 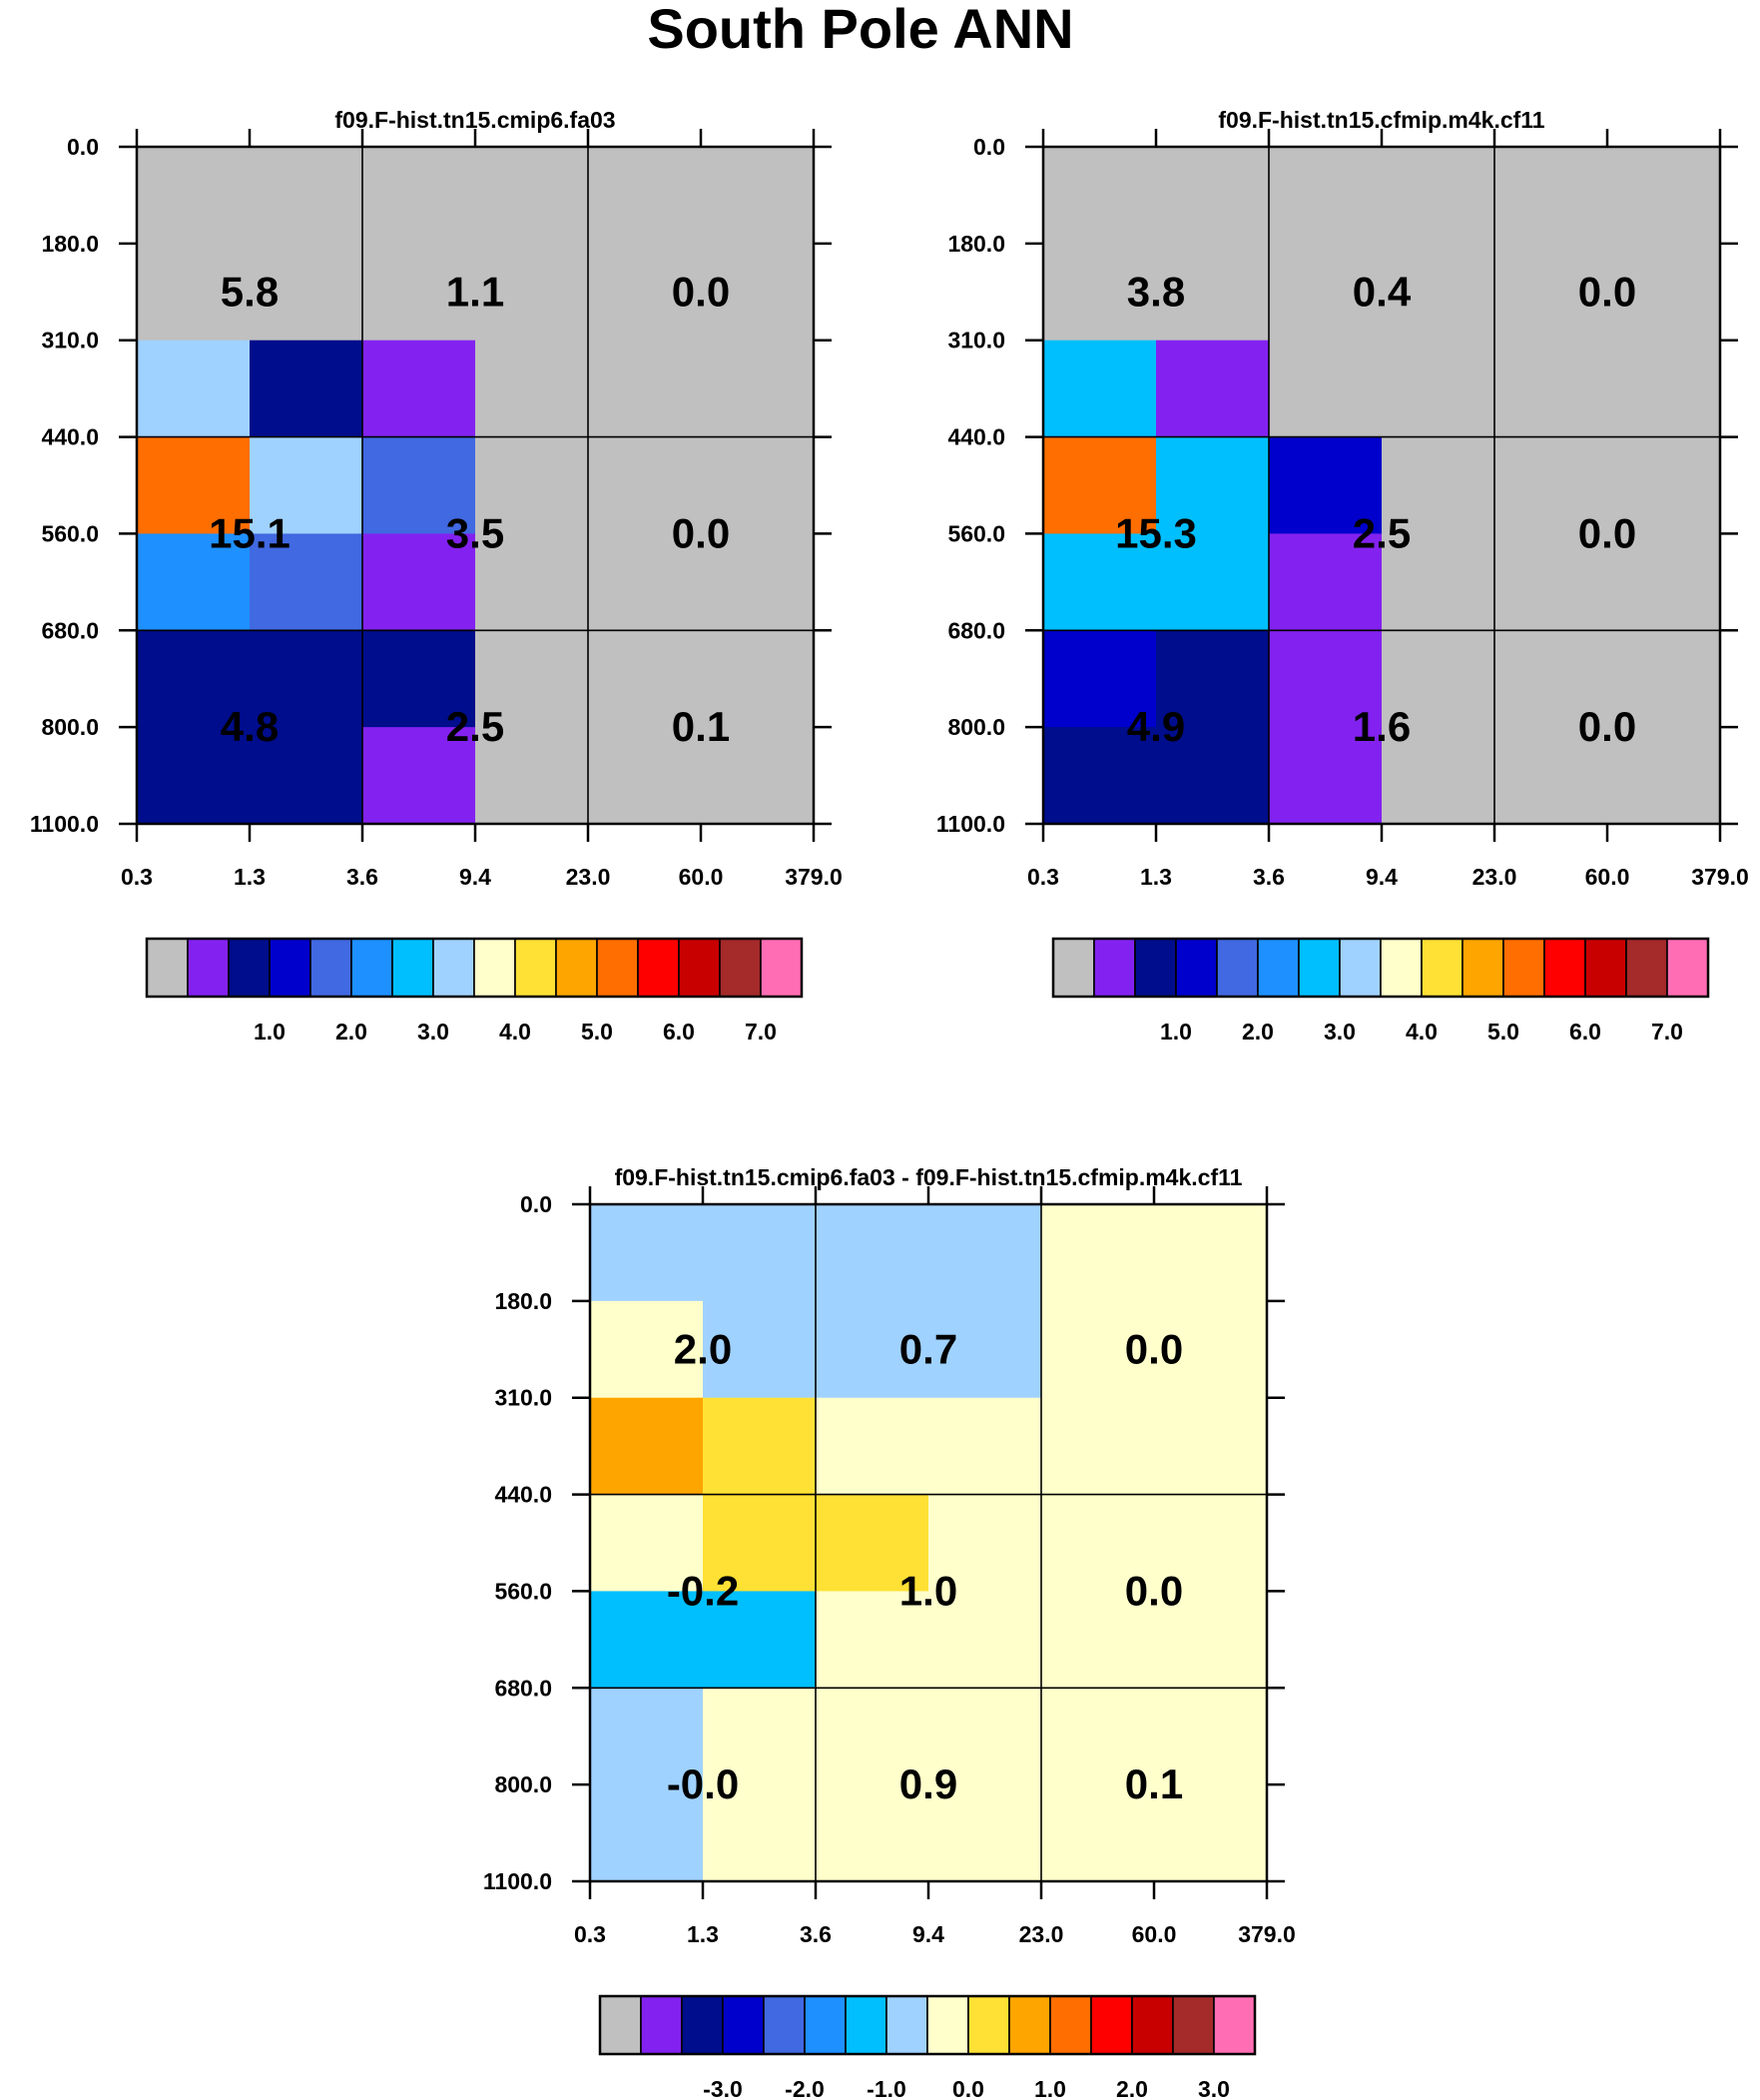 I want to click on block-value-label: 0.7, so click(x=928, y=1348).